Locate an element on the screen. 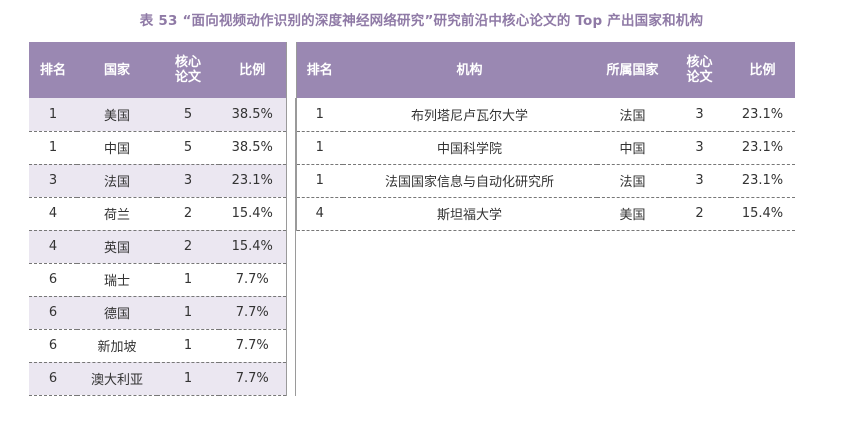  country-cell: 新加坡 is located at coordinates (117, 346).